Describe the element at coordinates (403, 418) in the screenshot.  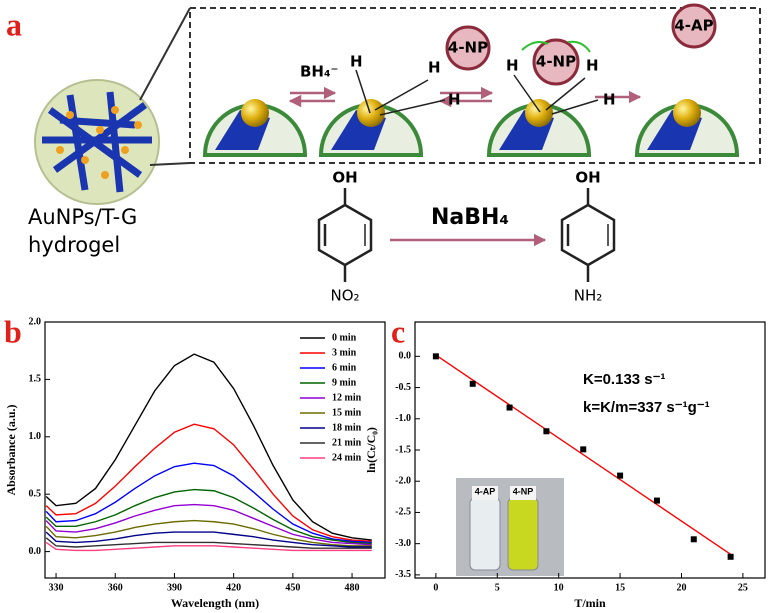
I see `y-tick-label: -1.0` at that location.